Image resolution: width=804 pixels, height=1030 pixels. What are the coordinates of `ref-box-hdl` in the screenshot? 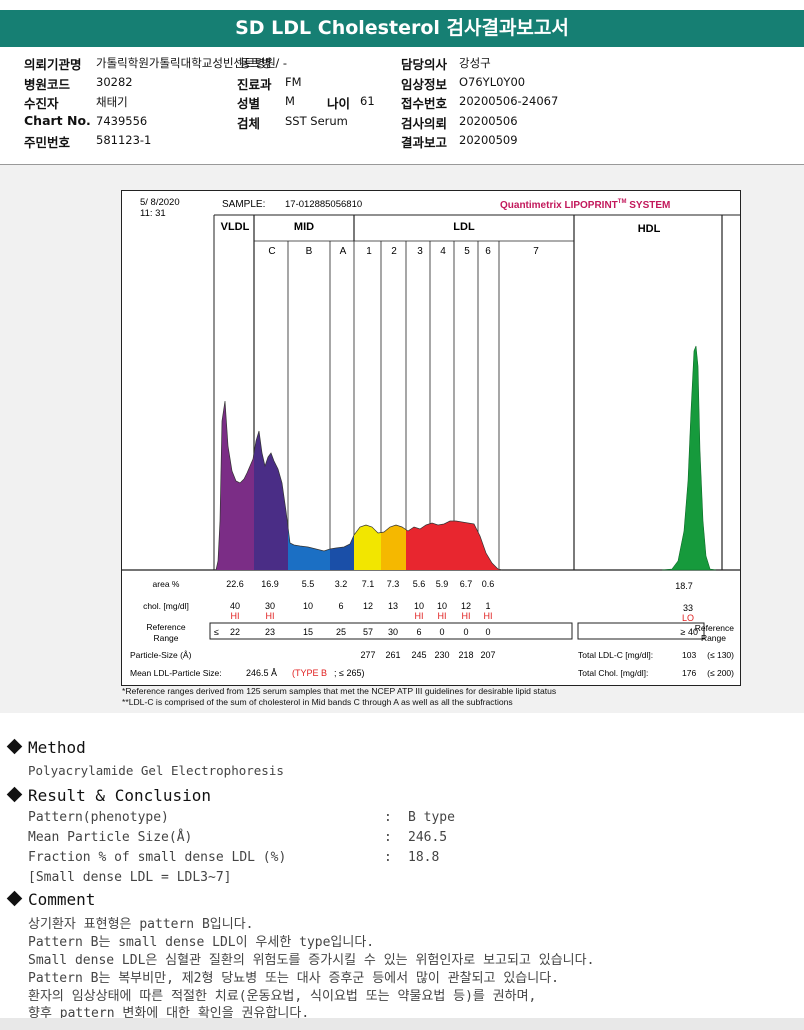 It's located at (641, 631).